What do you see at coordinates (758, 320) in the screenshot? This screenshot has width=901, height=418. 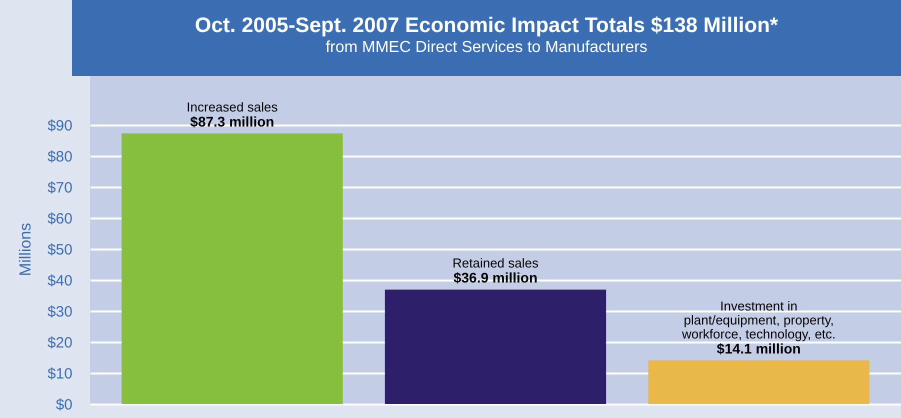 I see `x-tick-label: Investment in plant/equipment, property, workforce, technology, etc.` at bounding box center [758, 320].